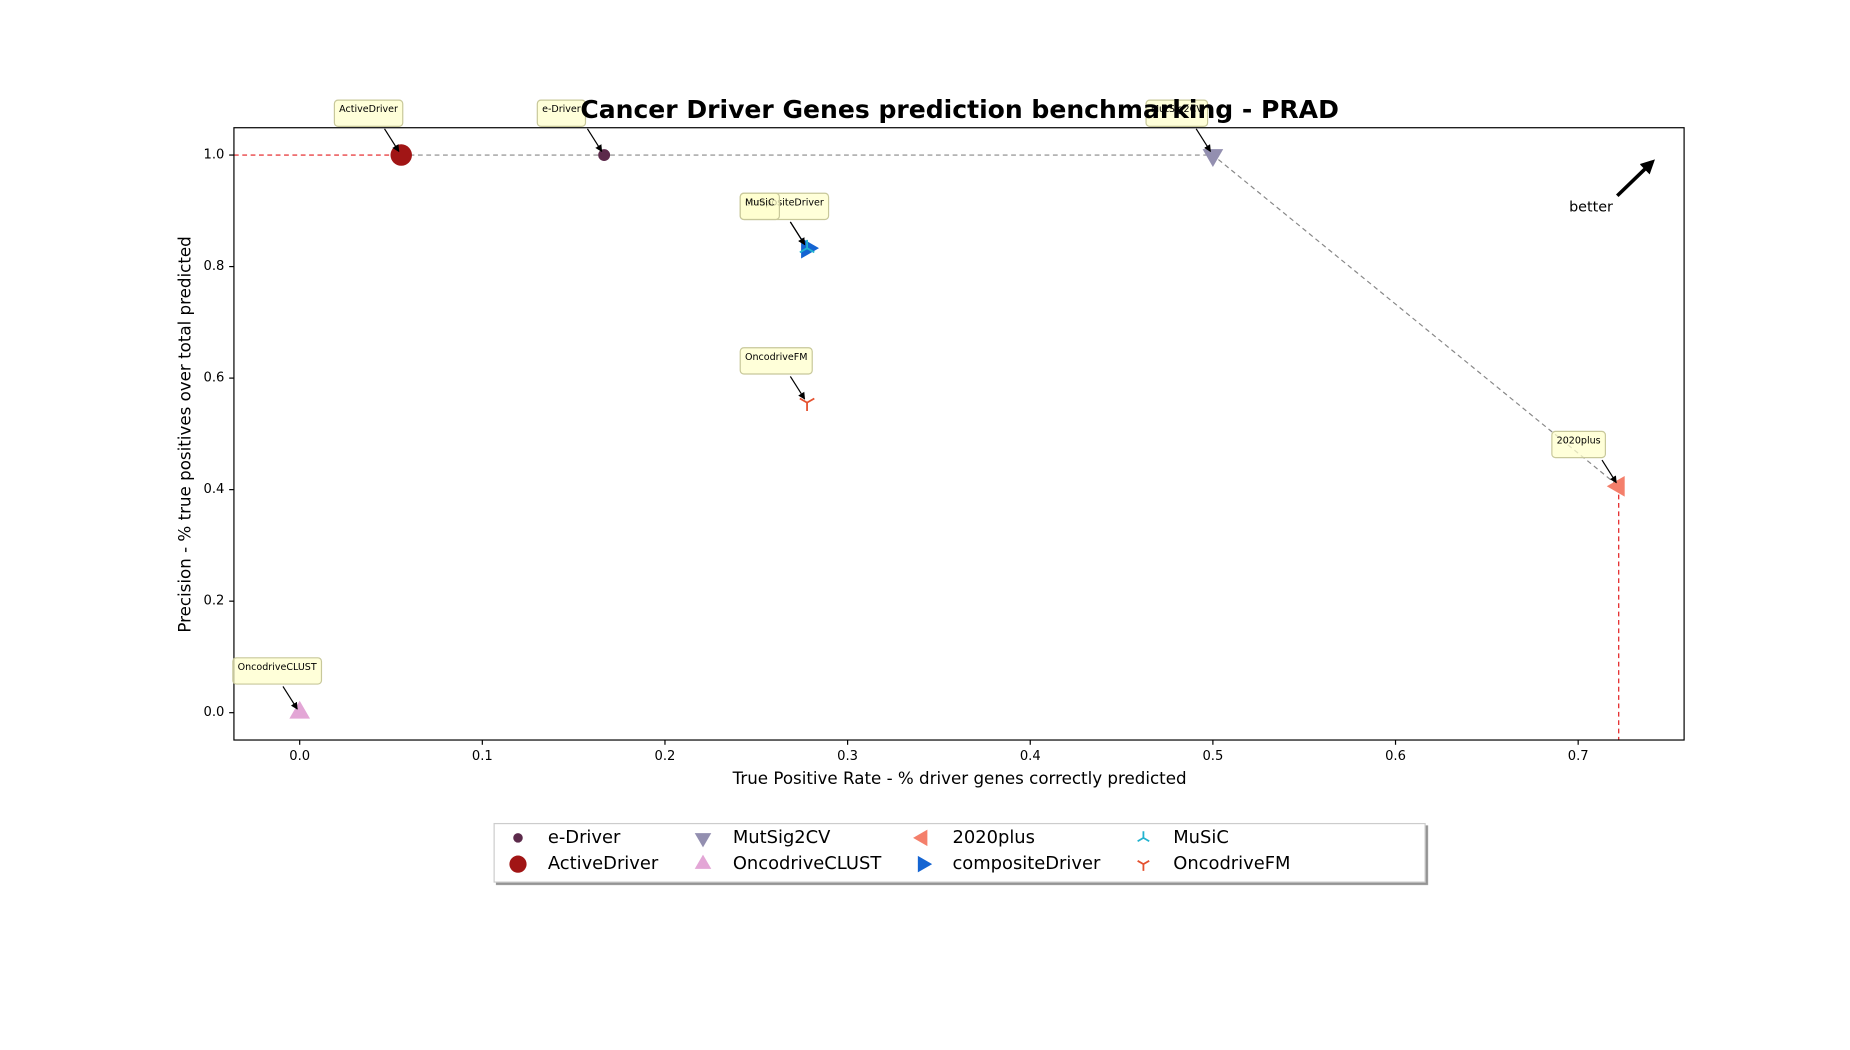  What do you see at coordinates (584, 837) in the screenshot?
I see `legend-label: e-Driver` at bounding box center [584, 837].